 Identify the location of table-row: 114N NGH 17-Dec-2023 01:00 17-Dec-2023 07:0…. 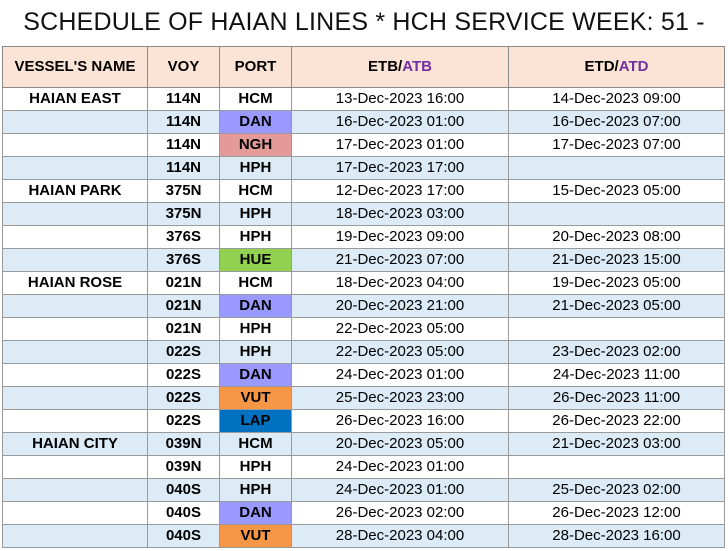
(363, 145).